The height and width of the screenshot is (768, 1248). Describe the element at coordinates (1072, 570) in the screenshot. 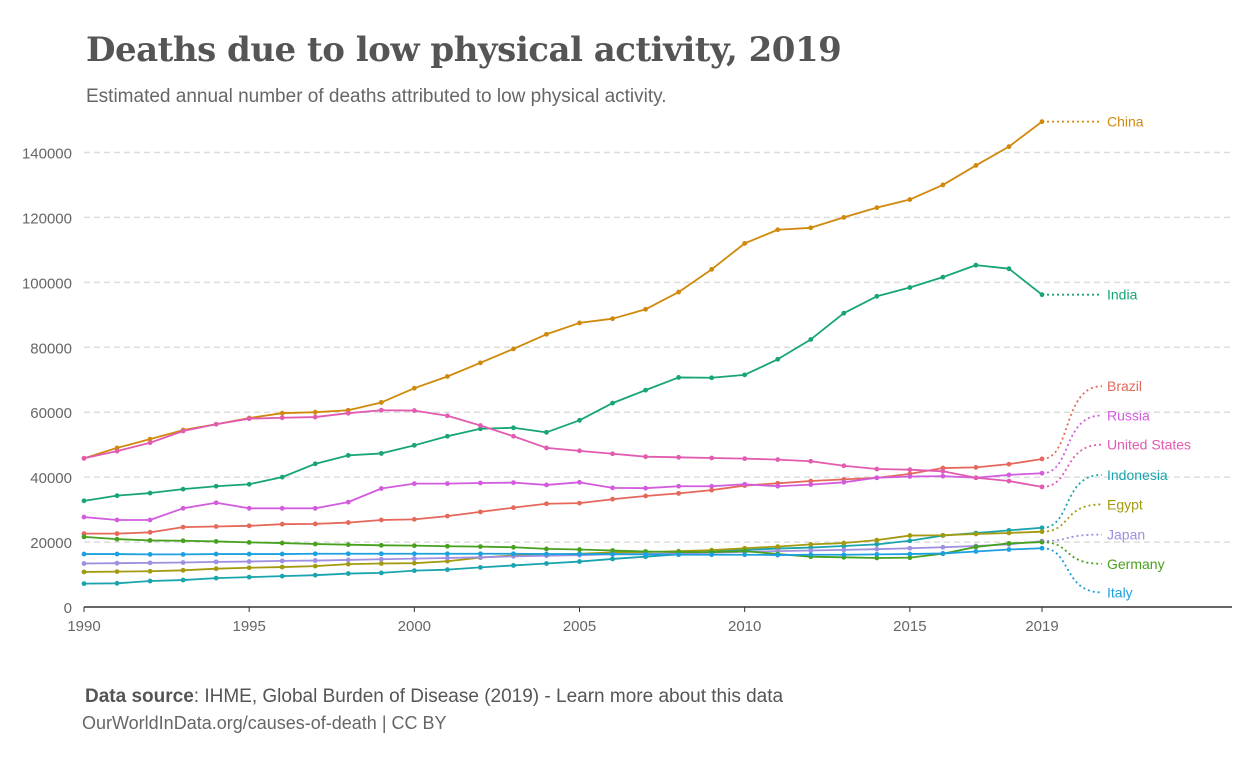

I see `leader-line-italy` at that location.